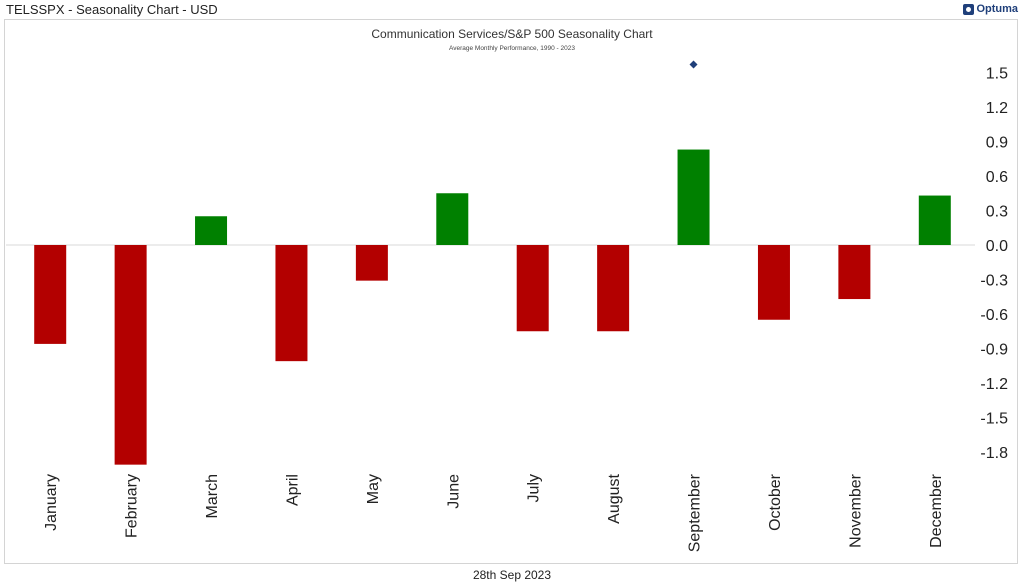  Describe the element at coordinates (775, 502) in the screenshot. I see `x-tick-label: October` at that location.